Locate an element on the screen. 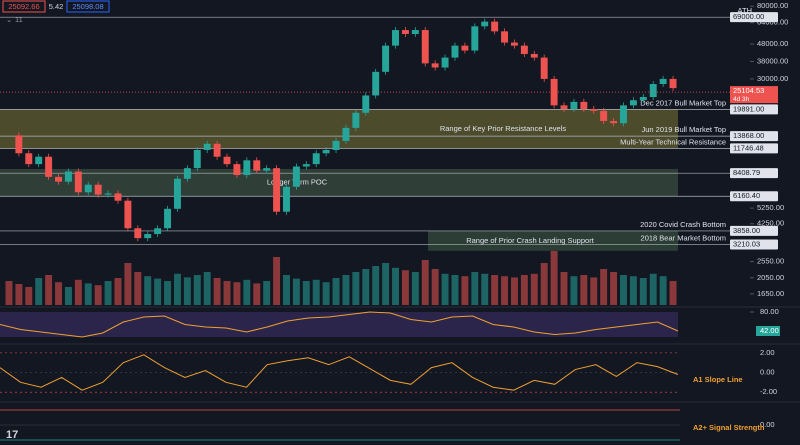 This screenshot has width=800, height=445. logo: 17 is located at coordinates (12, 435).